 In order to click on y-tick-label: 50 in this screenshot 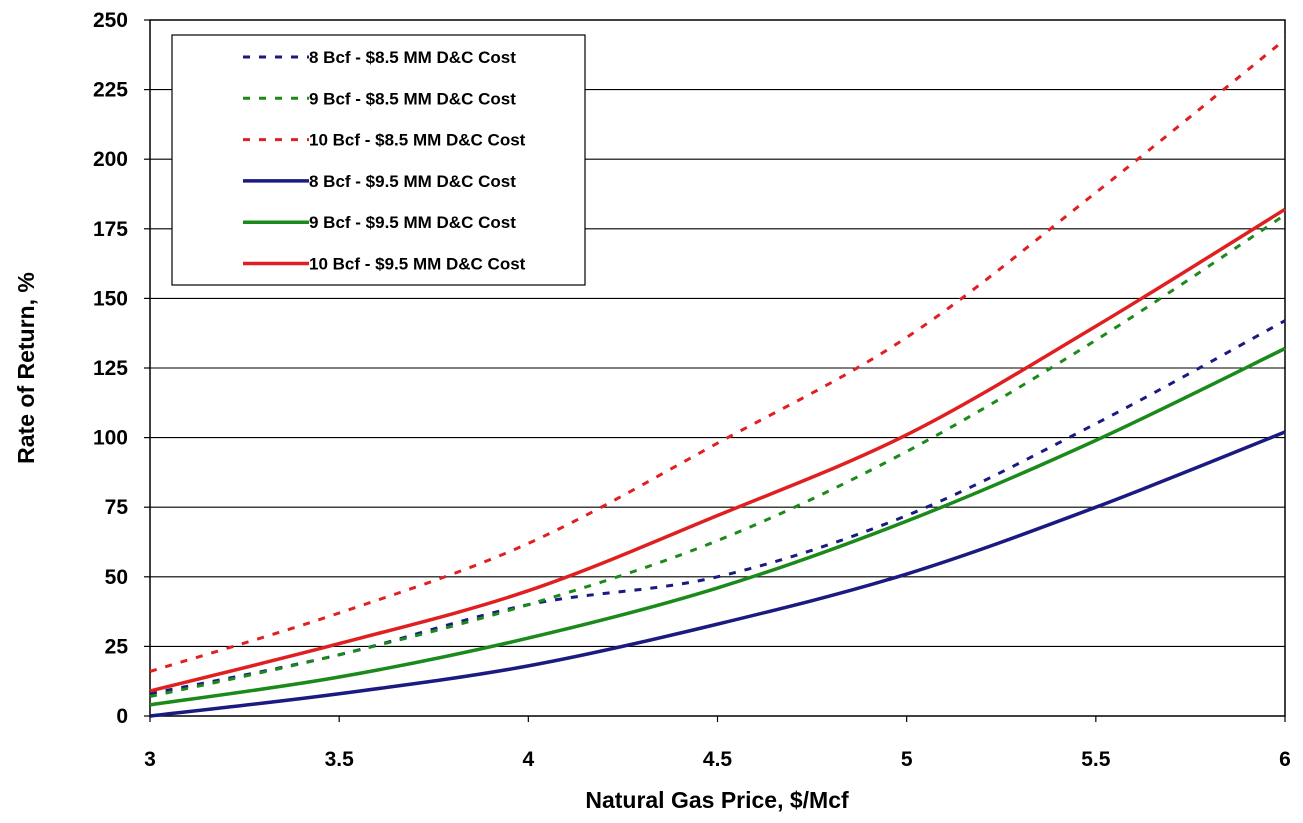, I will do `click(116, 577)`.